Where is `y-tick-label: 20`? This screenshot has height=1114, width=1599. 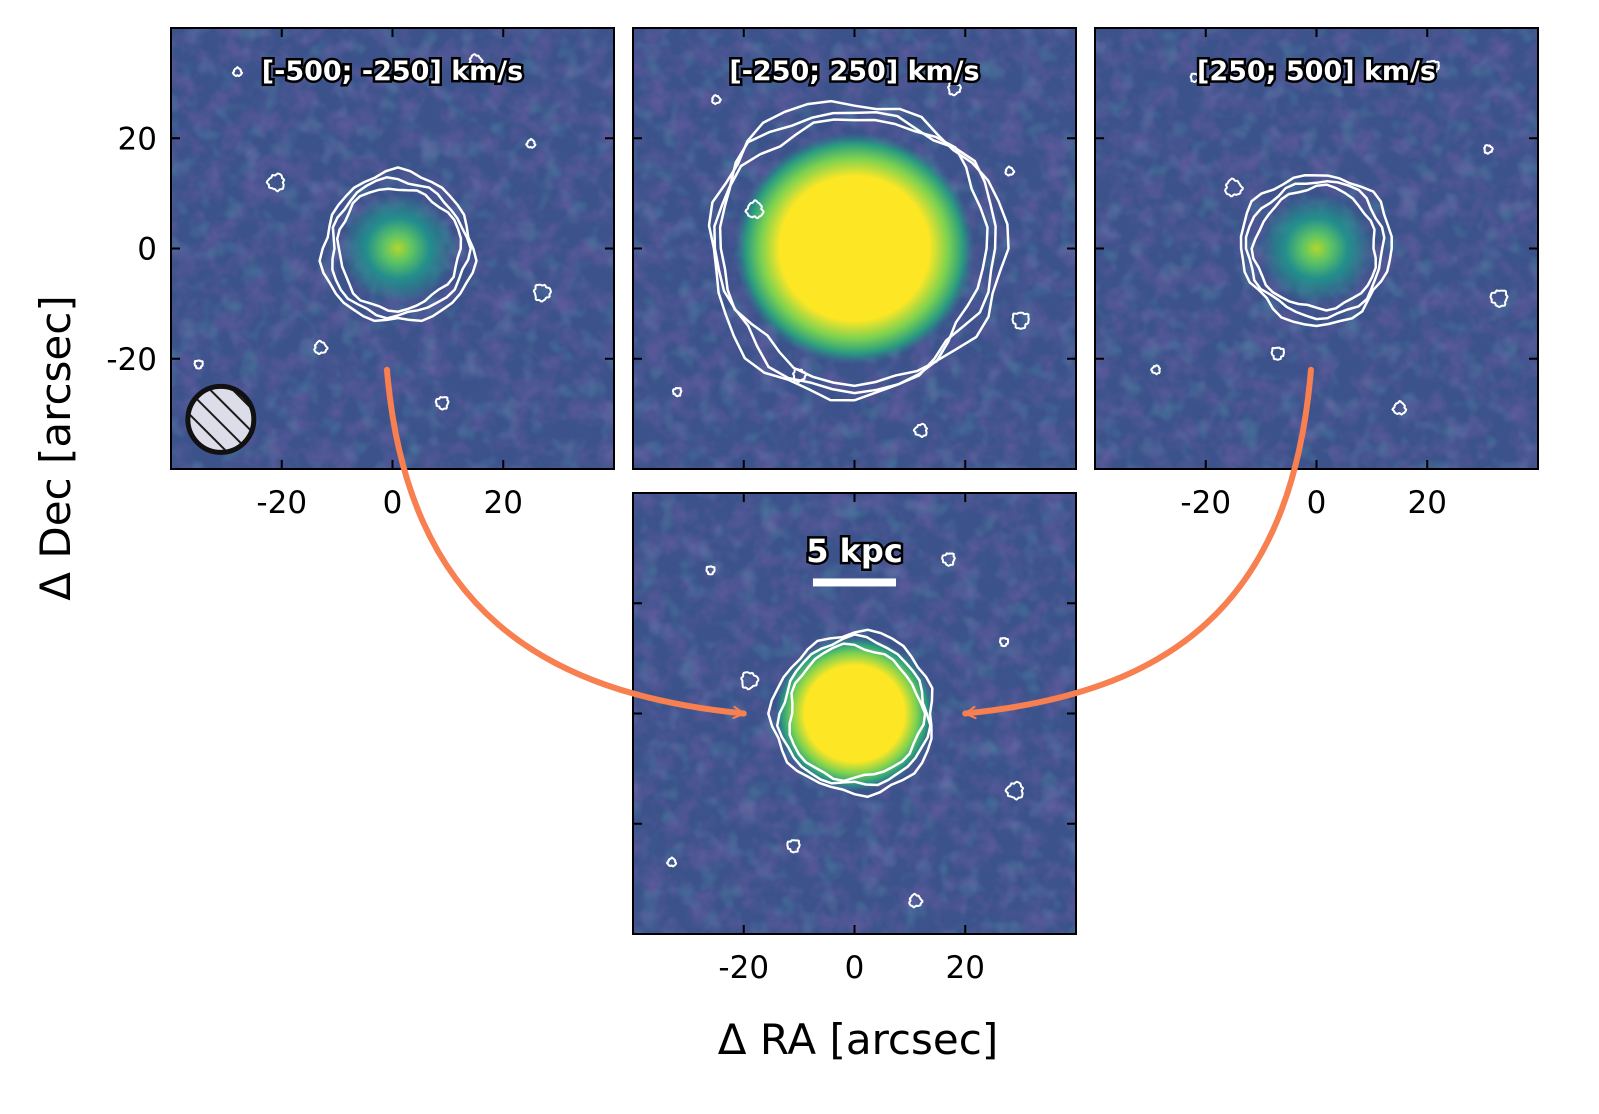
y-tick-label: 20 is located at coordinates (137, 139).